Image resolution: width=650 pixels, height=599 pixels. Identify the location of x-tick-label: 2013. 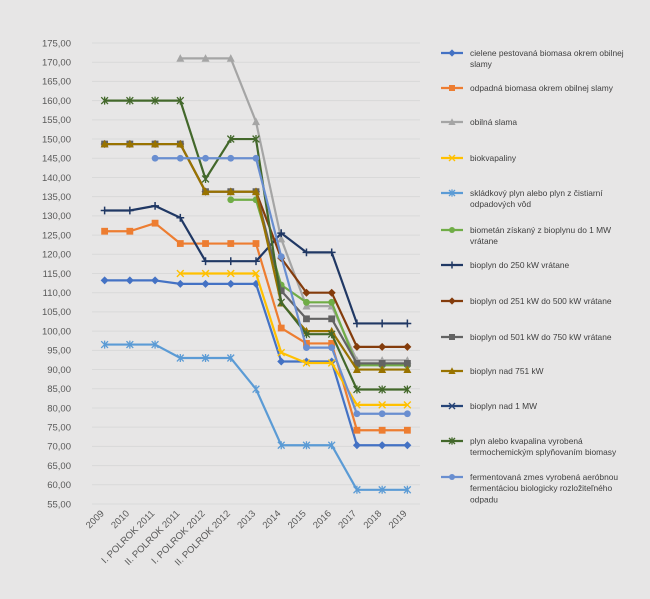
(246, 519).